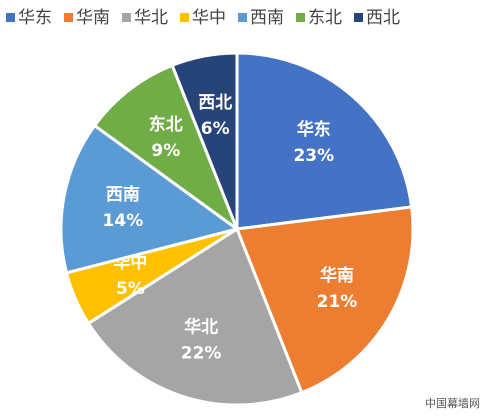  Describe the element at coordinates (313, 156) in the screenshot. I see `slice-value-label: 23%` at that location.